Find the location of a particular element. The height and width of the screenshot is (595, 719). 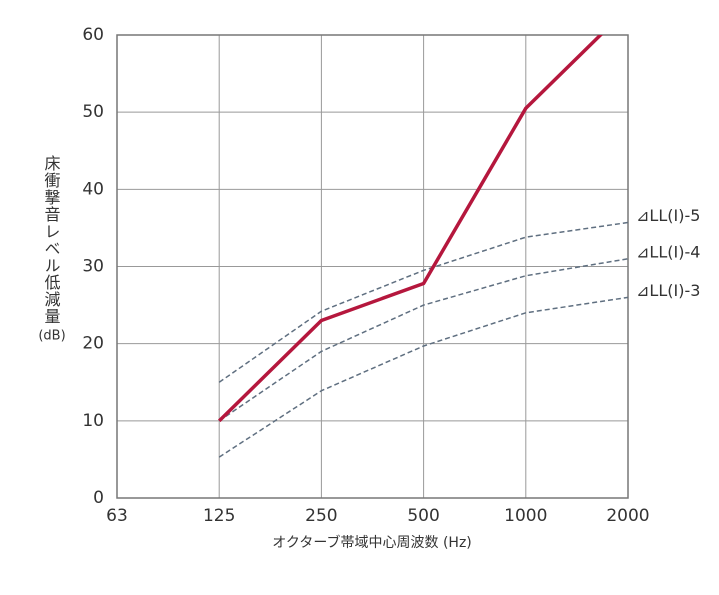

x-tick-label: 2000 is located at coordinates (627, 516).